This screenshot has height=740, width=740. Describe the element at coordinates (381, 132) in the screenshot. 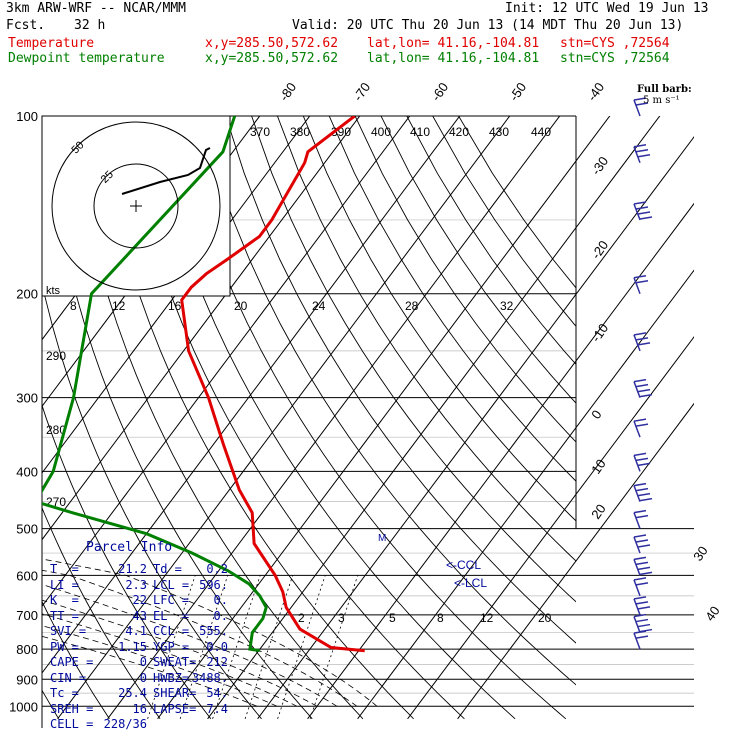

I see `theta-label: 400` at that location.